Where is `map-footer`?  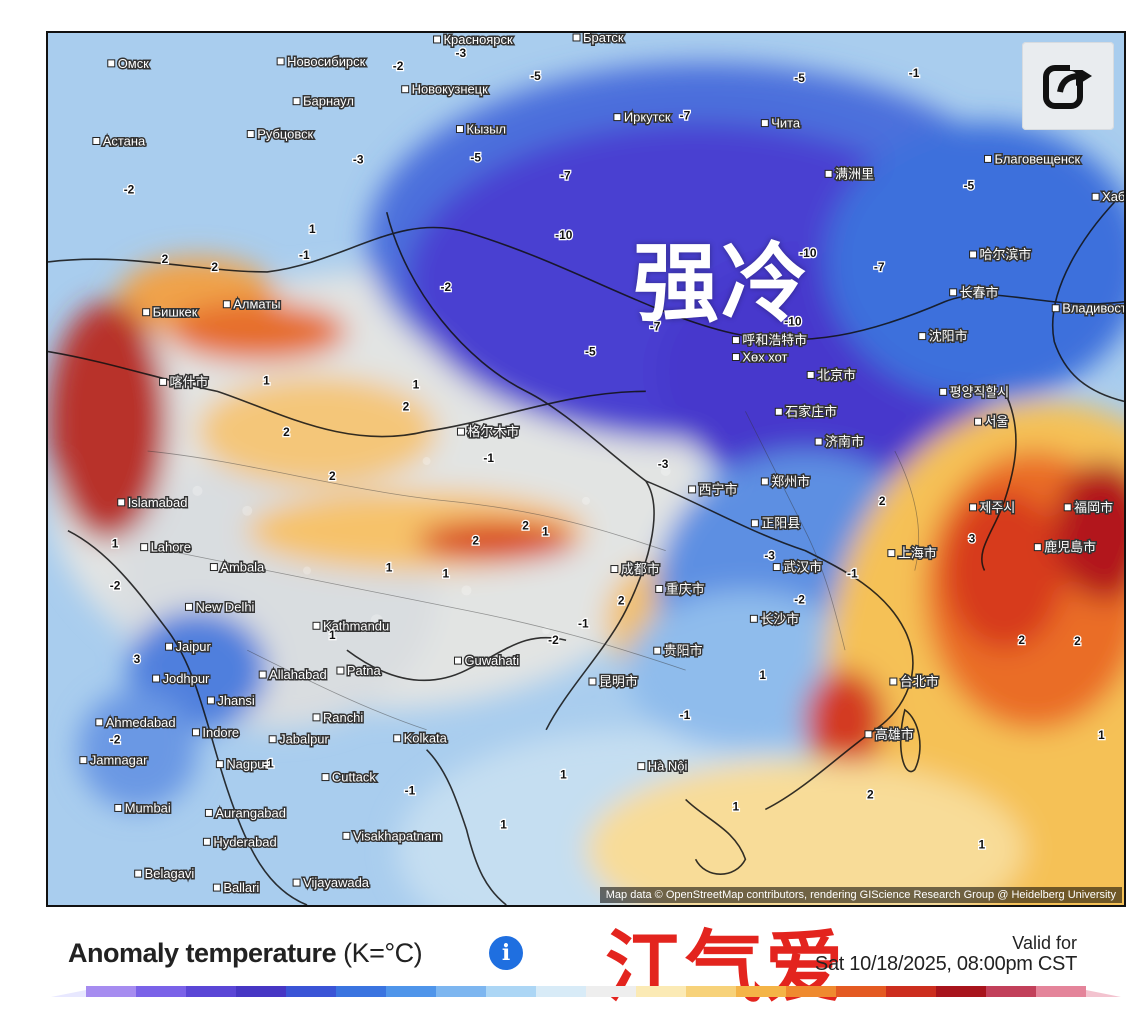
map-footer is located at coordinates (572, 952).